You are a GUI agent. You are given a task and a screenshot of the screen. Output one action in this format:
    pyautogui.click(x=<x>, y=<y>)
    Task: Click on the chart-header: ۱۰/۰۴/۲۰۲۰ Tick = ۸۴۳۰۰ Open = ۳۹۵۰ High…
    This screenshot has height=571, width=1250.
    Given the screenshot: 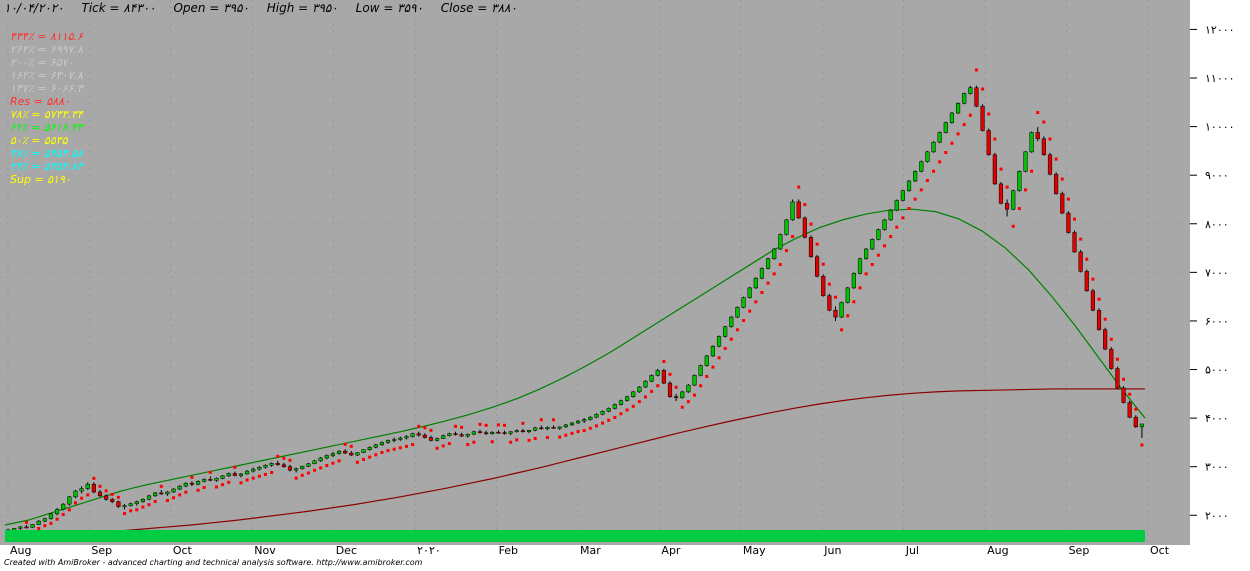 What is the action you would take?
    pyautogui.click(x=267, y=8)
    